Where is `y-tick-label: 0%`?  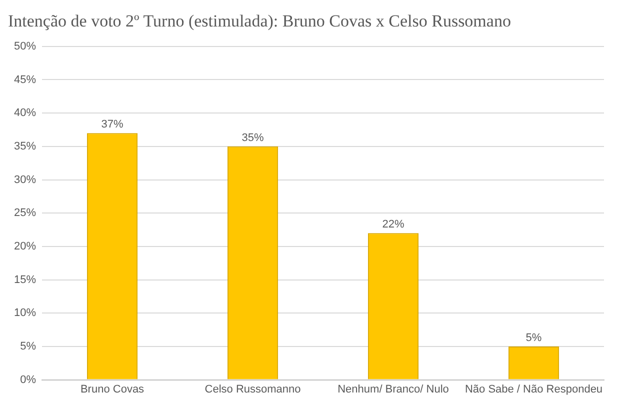 y-tick-label: 0% is located at coordinates (28, 380).